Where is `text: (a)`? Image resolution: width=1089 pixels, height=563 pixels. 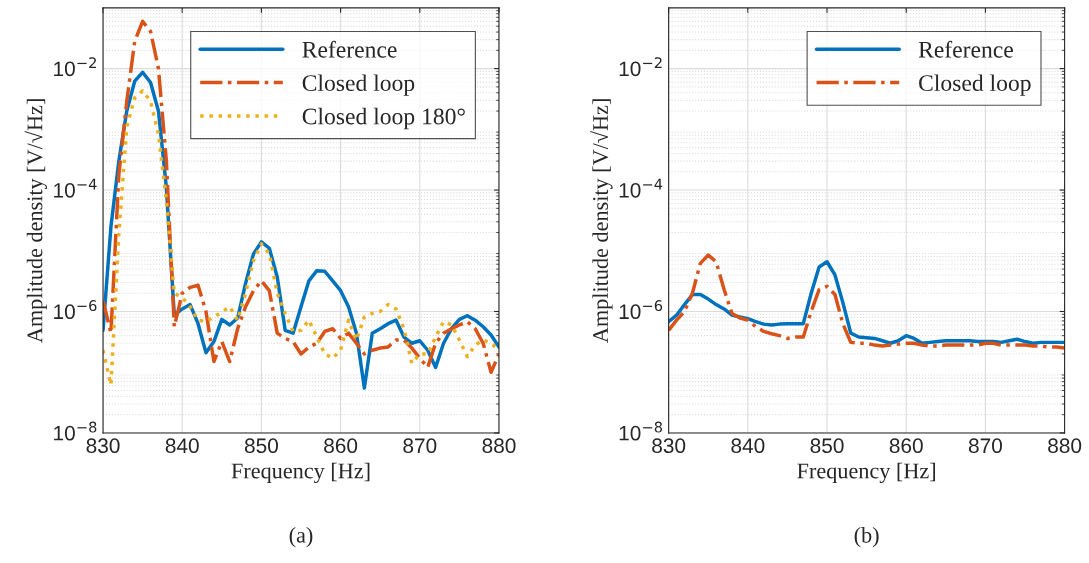
text: (a) is located at coordinates (301, 537).